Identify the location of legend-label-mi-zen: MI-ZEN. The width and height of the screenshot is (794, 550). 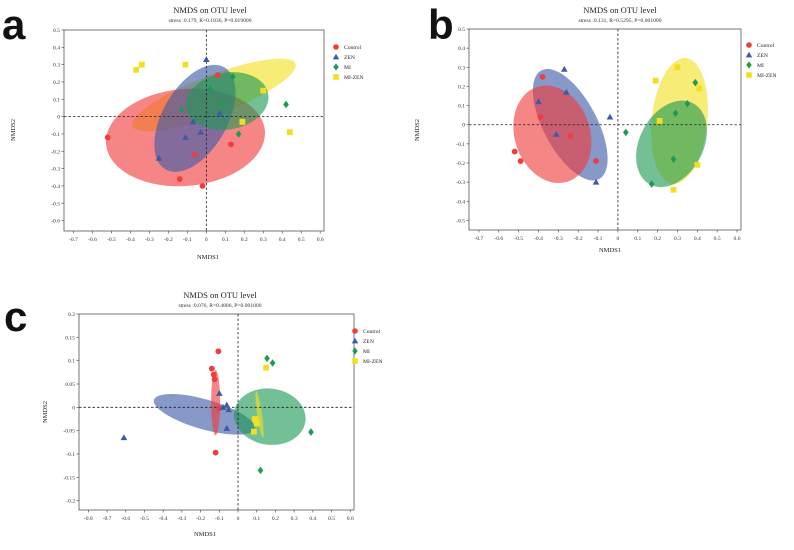
(373, 362).